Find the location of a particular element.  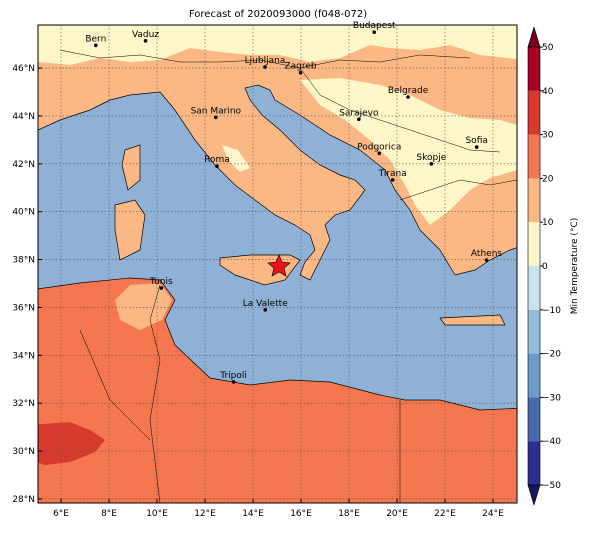

city-label: Podgorica is located at coordinates (379, 147).